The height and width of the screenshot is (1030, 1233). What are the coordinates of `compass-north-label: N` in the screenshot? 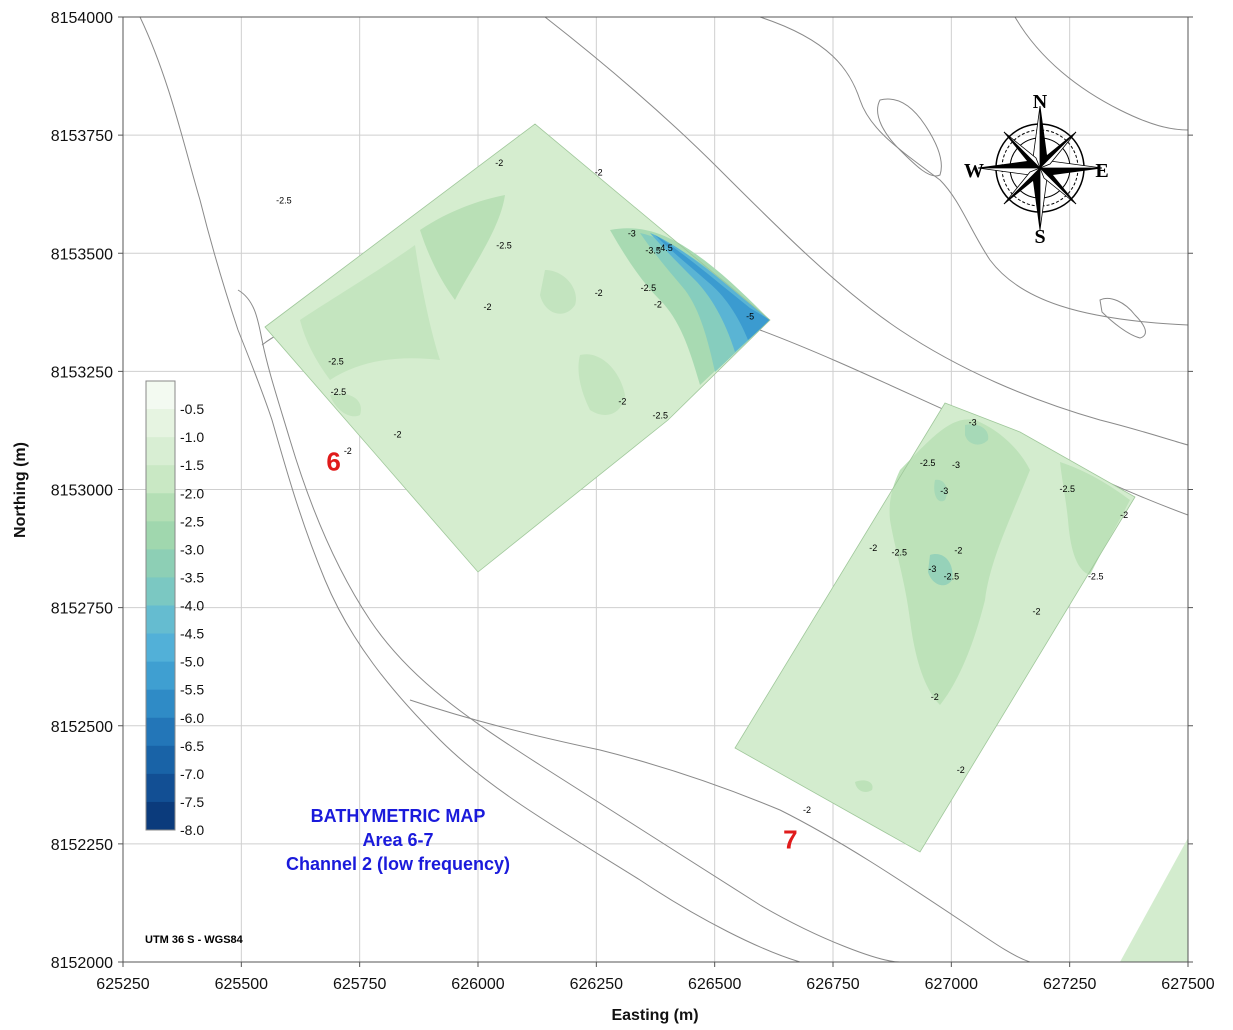 It's located at (1040, 102).